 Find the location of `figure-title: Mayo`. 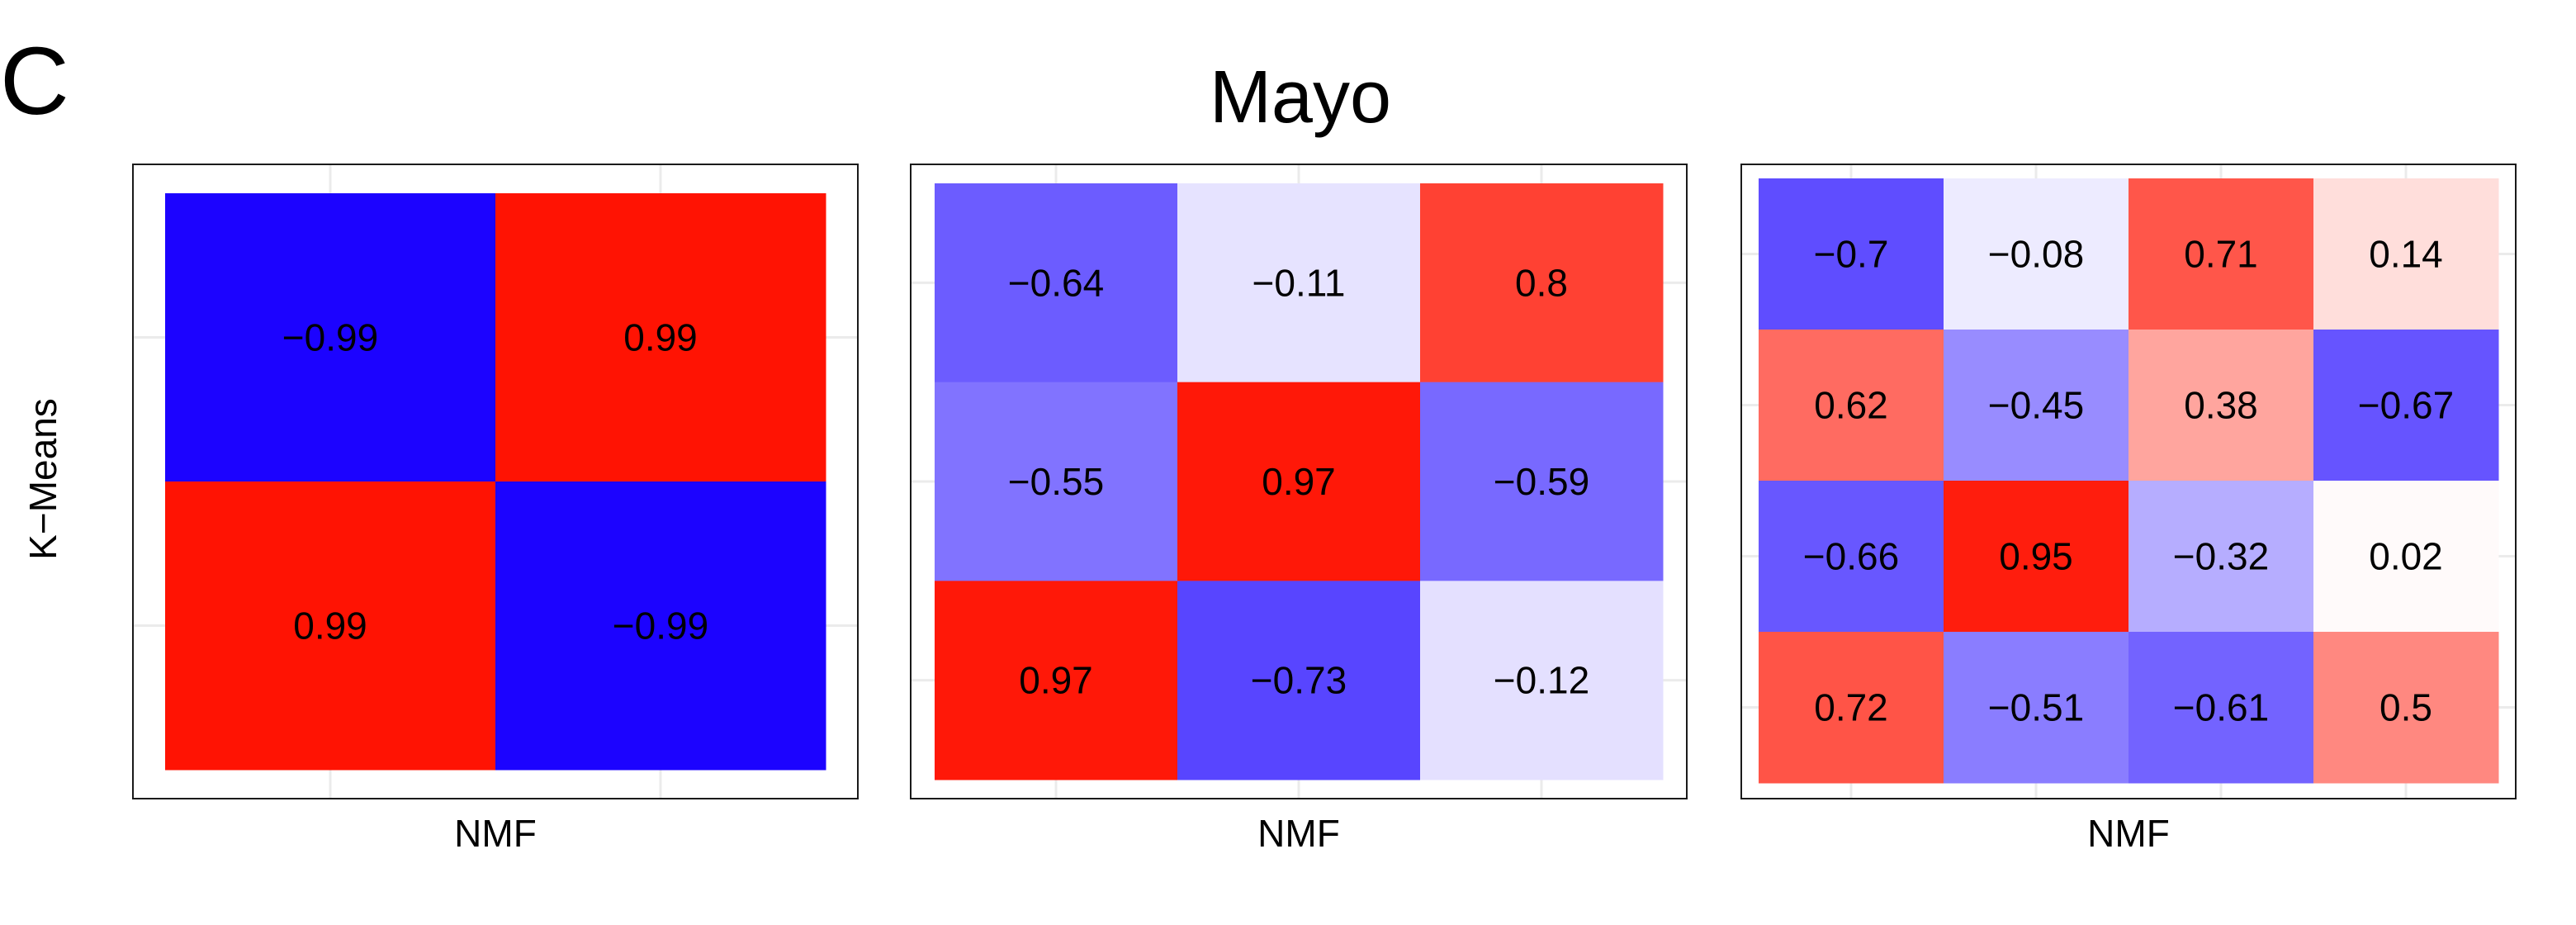

figure-title: Mayo is located at coordinates (1300, 97).